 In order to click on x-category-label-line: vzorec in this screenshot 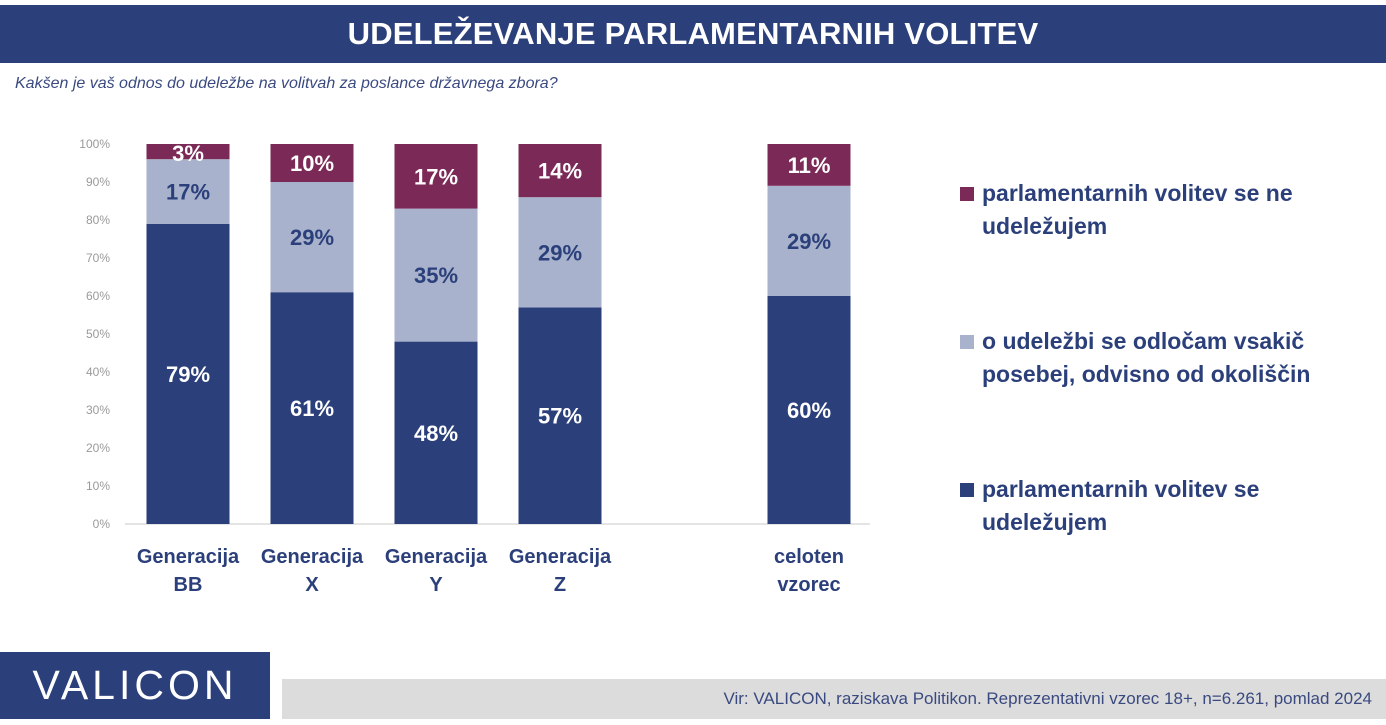, I will do `click(808, 585)`.